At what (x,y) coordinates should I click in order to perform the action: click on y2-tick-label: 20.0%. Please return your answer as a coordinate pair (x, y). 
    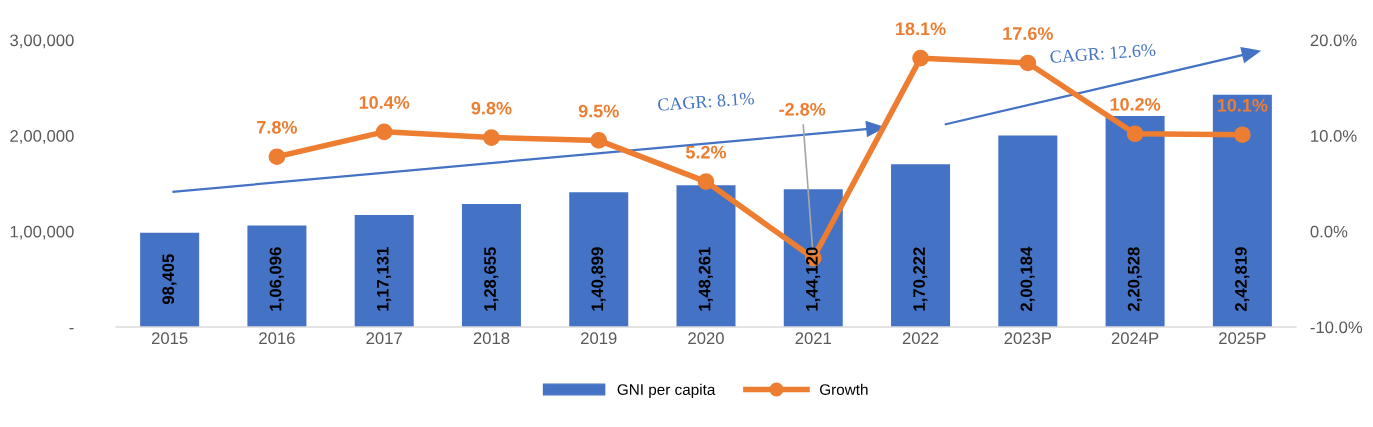
    Looking at the image, I should click on (1333, 40).